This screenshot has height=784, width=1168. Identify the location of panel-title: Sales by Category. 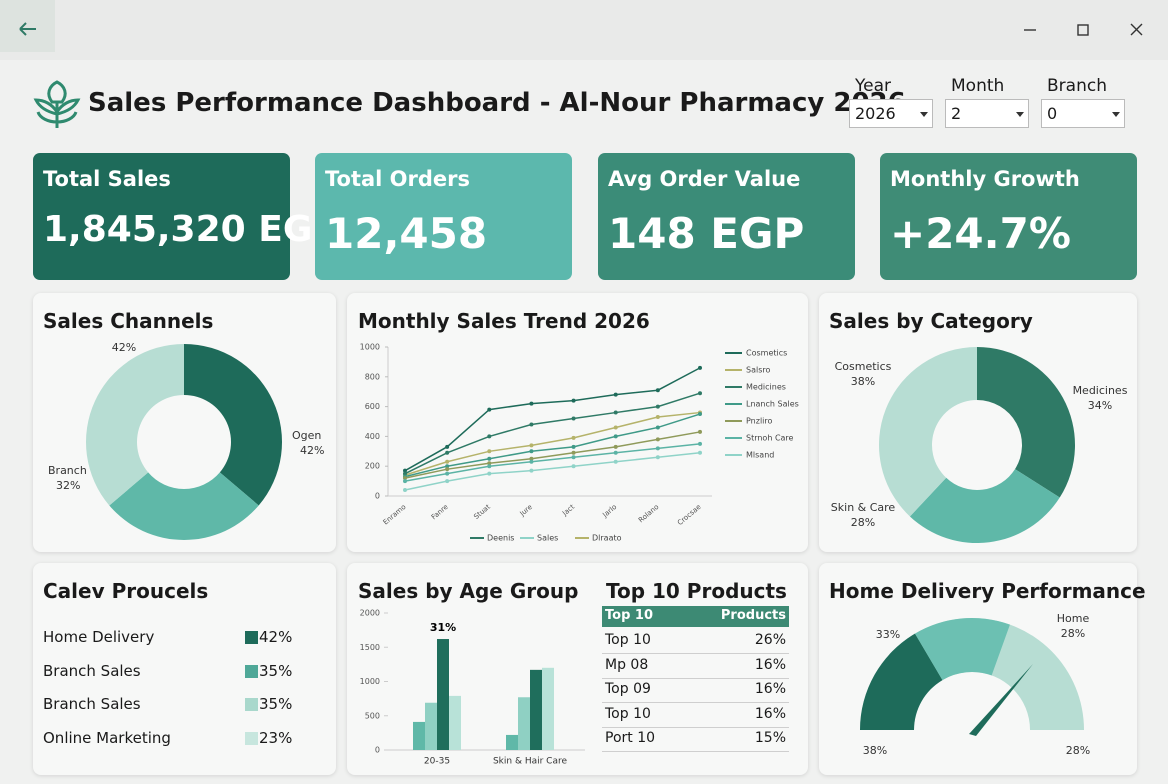
(931, 321).